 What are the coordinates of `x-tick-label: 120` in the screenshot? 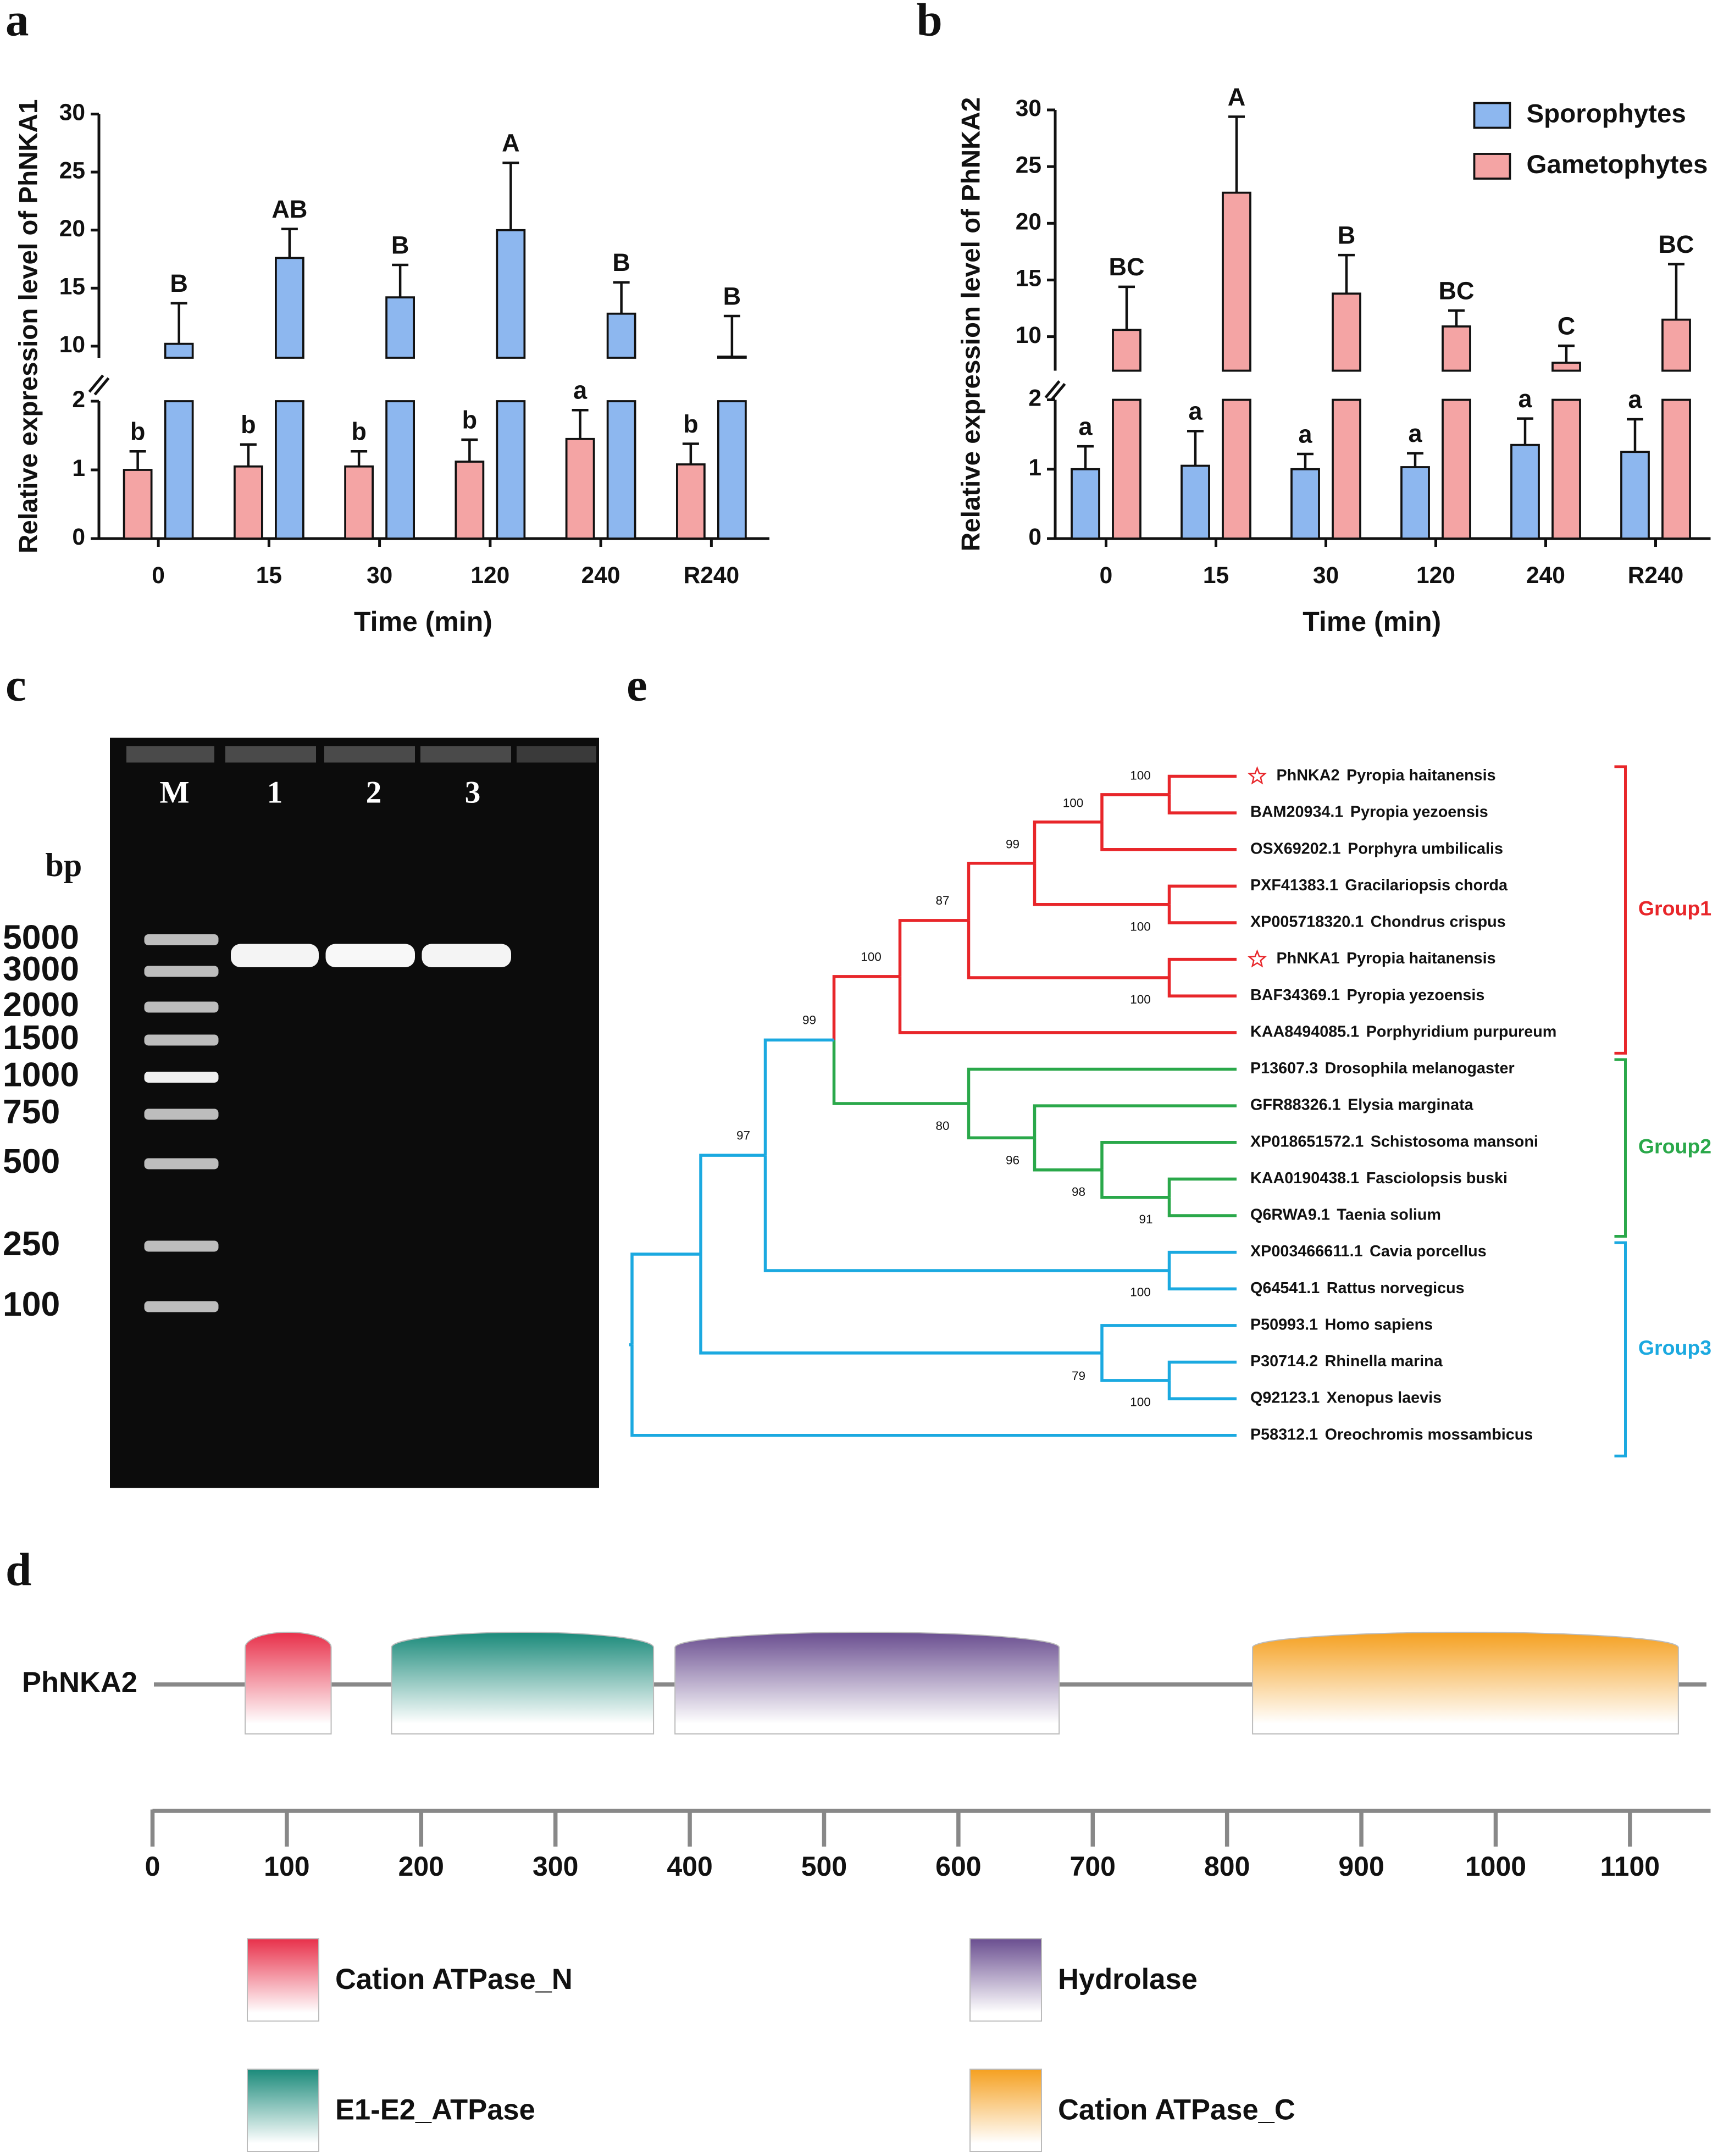 It's located at (1436, 576).